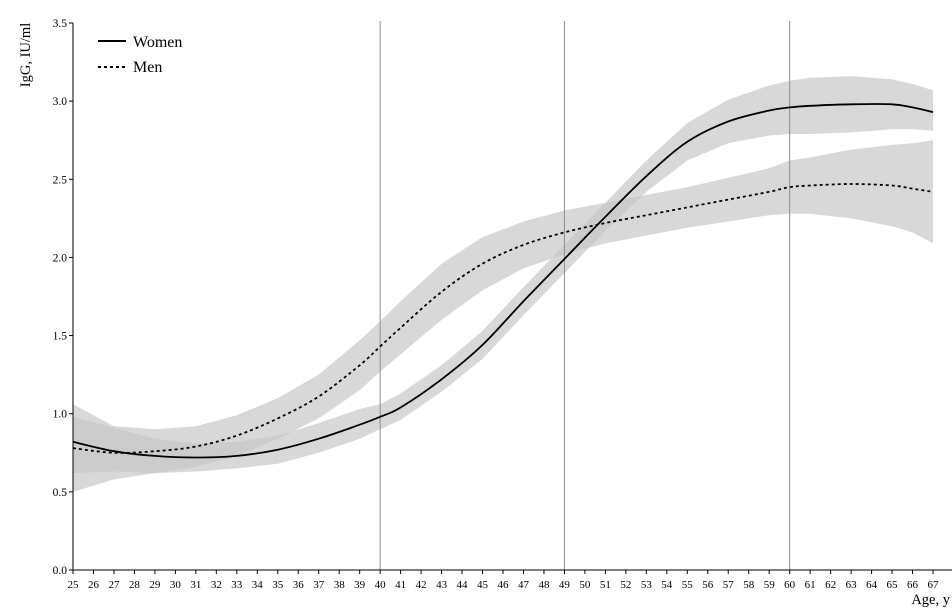  Describe the element at coordinates (872, 585) in the screenshot. I see `x-tick-label: 64` at that location.